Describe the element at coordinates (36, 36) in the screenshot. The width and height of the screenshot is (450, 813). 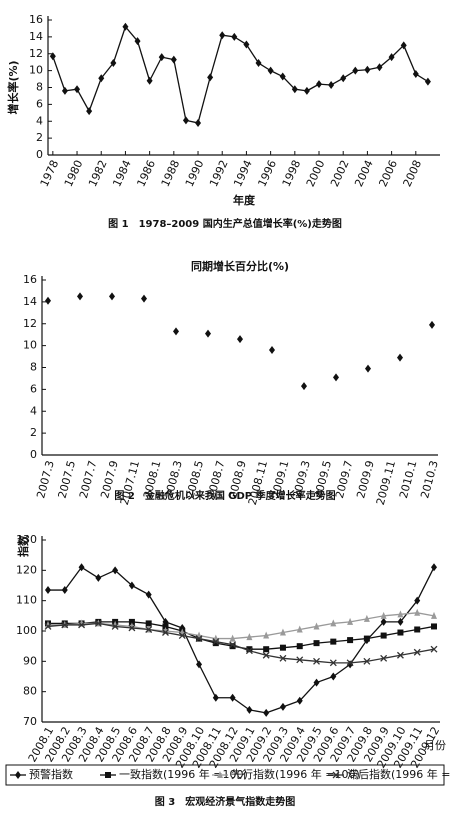
I see `y-tick-label: 14` at that location.